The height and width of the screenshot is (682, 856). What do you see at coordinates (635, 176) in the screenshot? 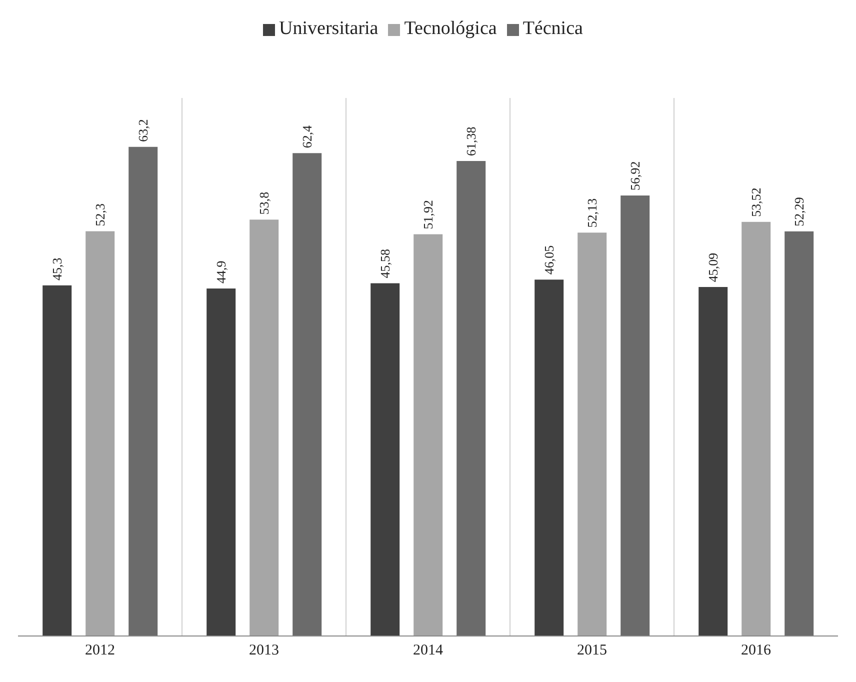
I see `data-label: 56,92` at bounding box center [635, 176].